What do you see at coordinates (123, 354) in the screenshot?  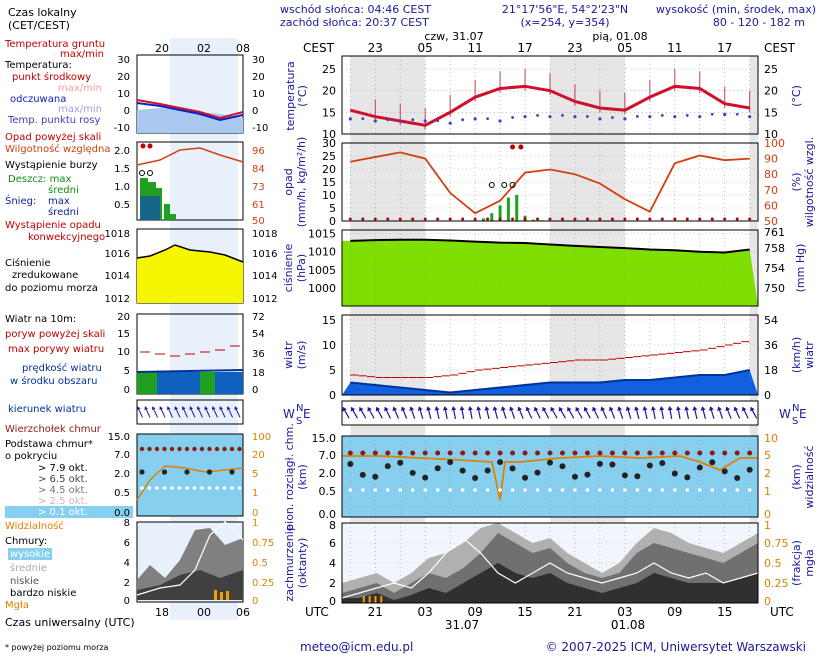 I see `legend-wind-scale-left: 20 15 10 5 0` at bounding box center [123, 354].